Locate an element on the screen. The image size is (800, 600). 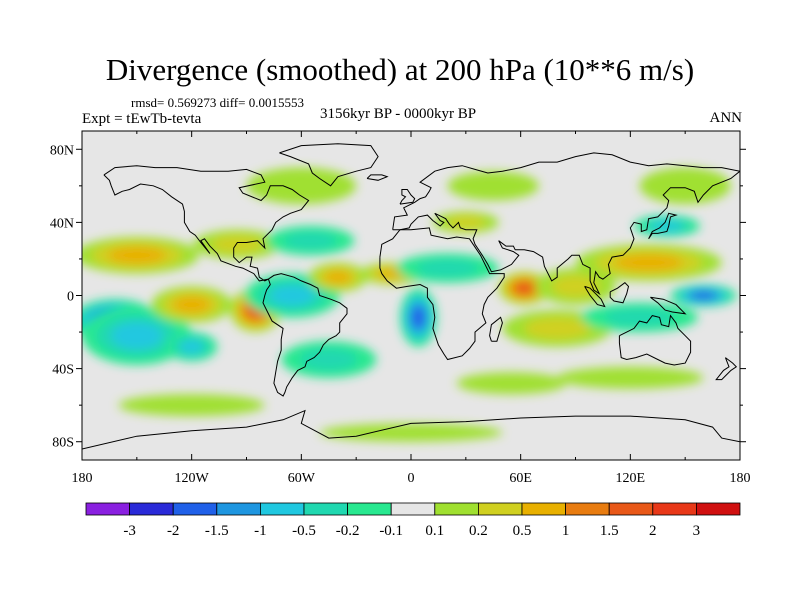
x-tick-label: 60E is located at coordinates (520, 478).